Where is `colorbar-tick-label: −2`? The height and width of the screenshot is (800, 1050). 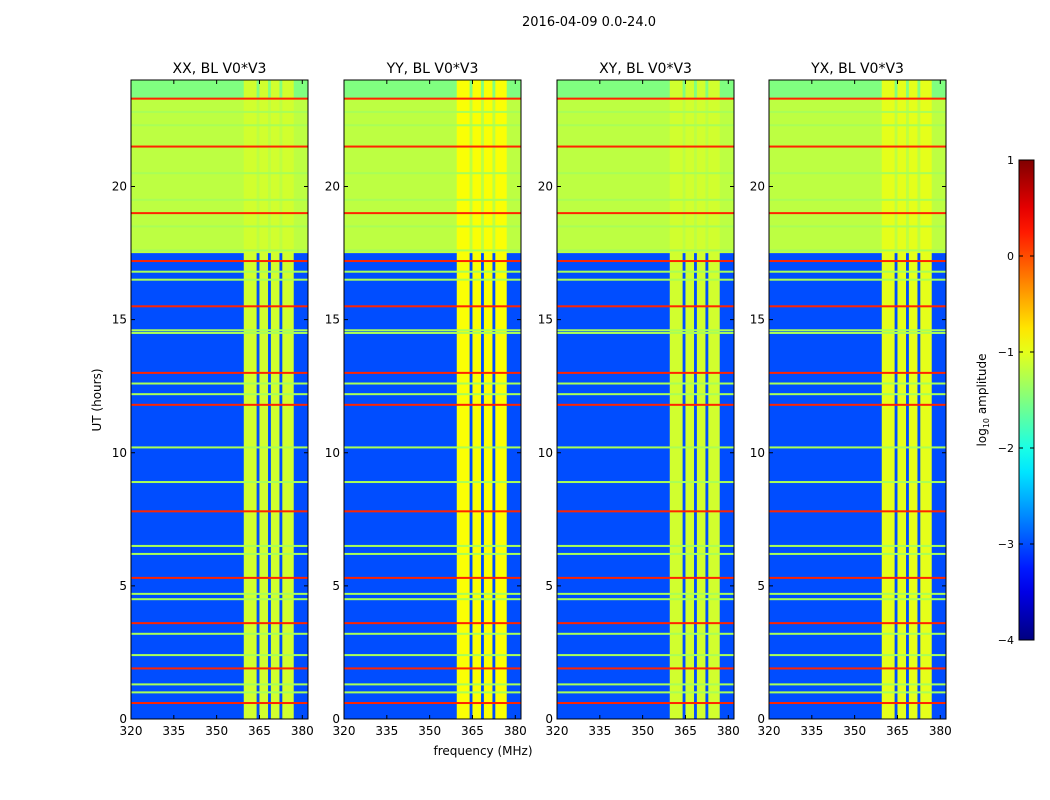
colorbar-tick-label: −2 is located at coordinates (1006, 448).